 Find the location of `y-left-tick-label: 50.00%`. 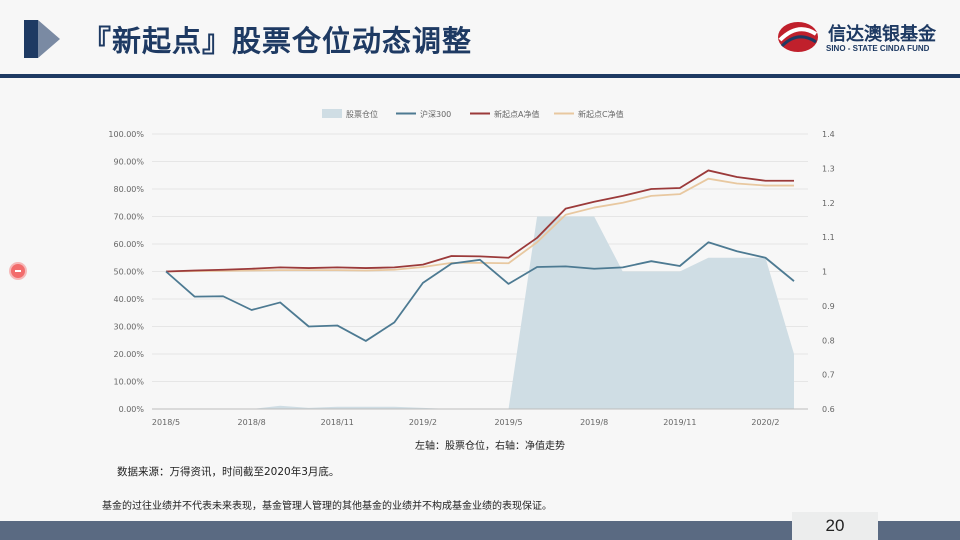

y-left-tick-label: 50.00% is located at coordinates (128, 272).